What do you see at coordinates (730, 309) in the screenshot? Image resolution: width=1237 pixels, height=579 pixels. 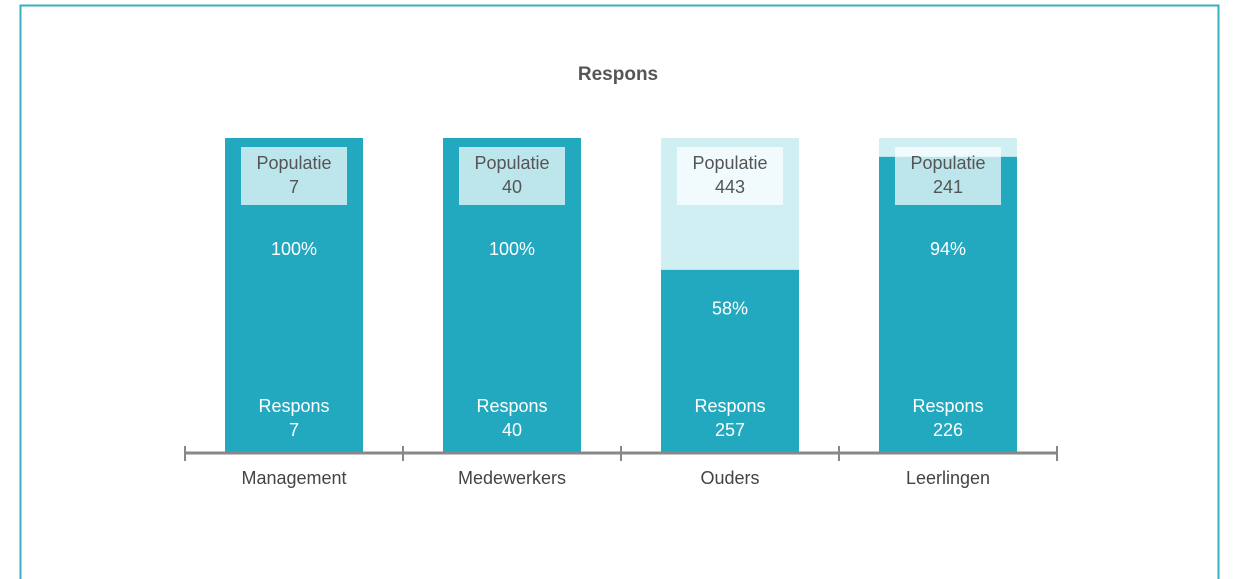 I see `percent-label: 58%` at bounding box center [730, 309].